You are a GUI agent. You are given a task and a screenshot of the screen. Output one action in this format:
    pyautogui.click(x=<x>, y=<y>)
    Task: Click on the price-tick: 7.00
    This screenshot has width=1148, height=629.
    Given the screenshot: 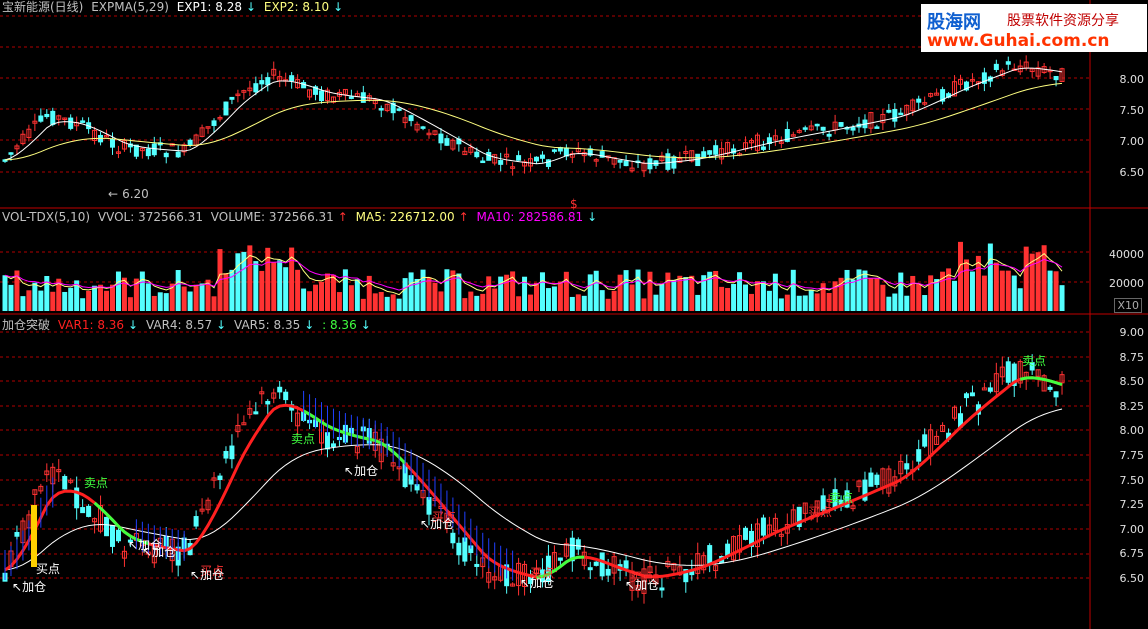 What is the action you would take?
    pyautogui.click(x=1132, y=141)
    